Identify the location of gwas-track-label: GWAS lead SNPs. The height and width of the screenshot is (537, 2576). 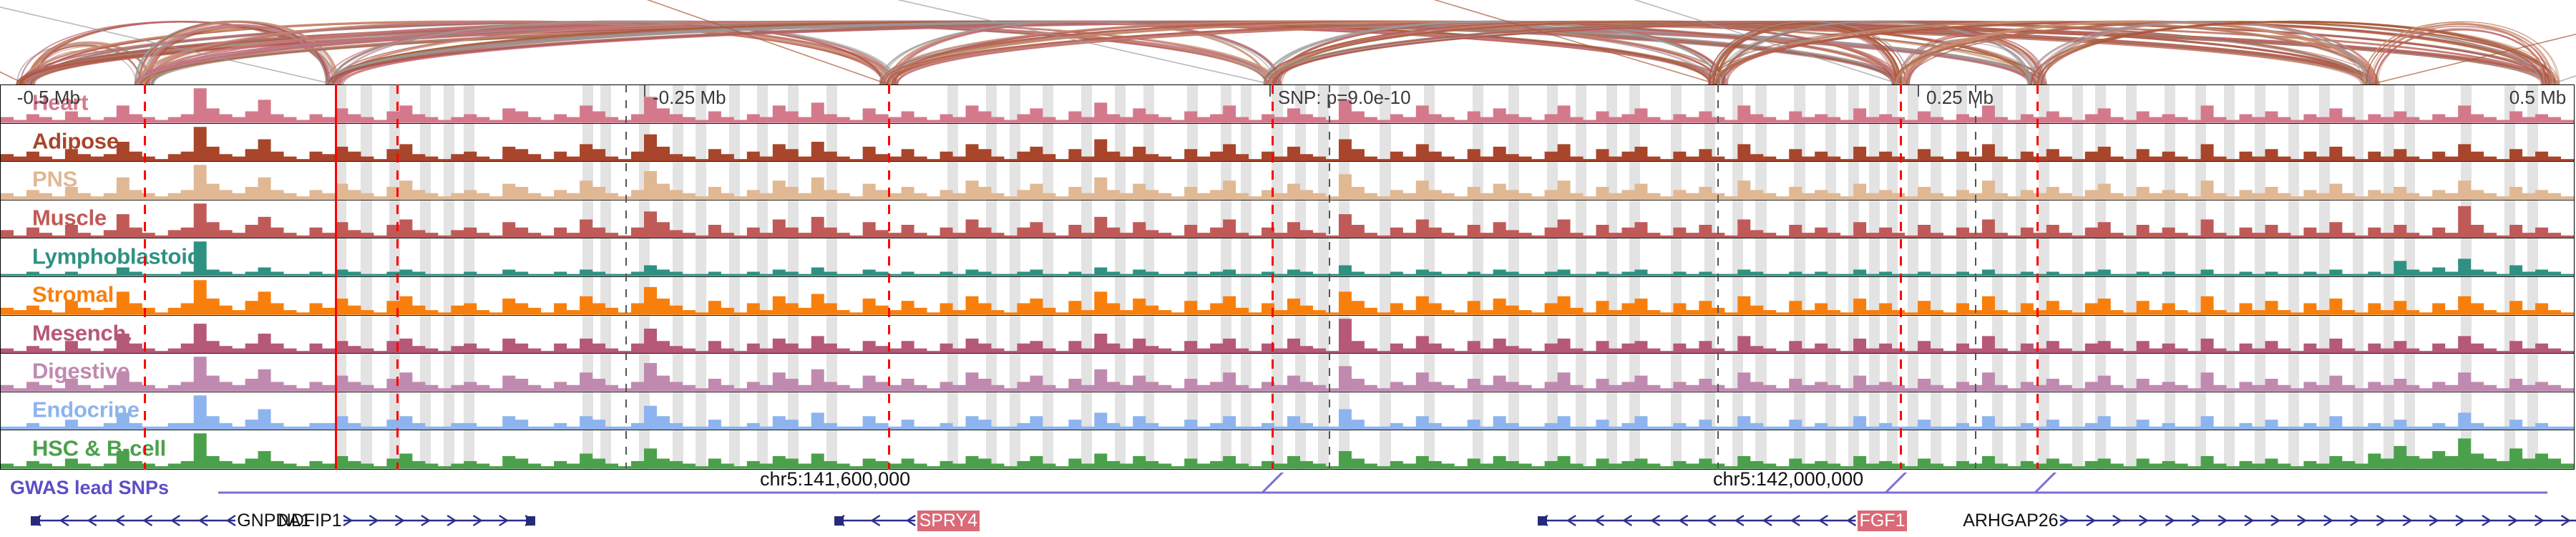
(90, 487).